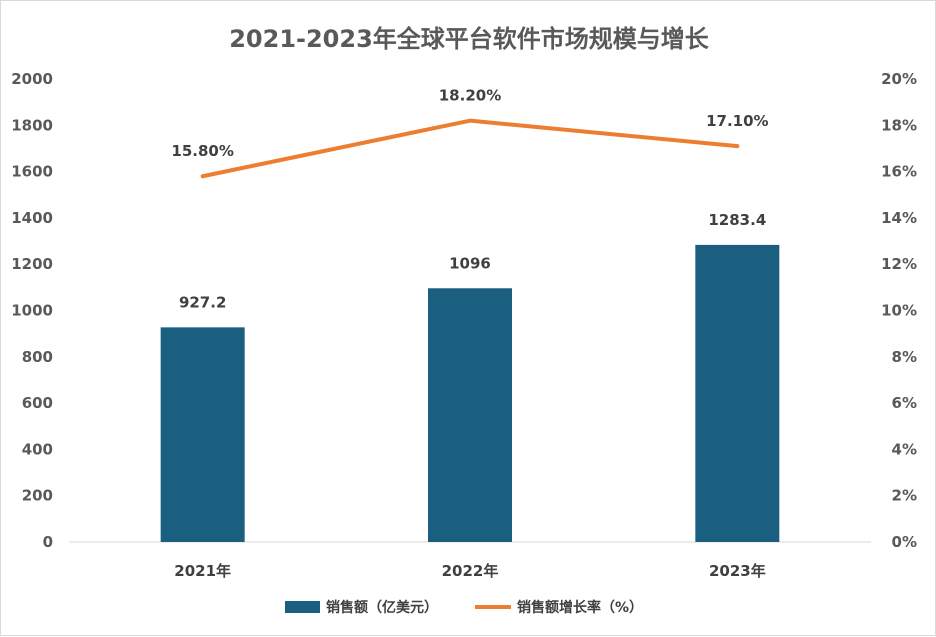  Describe the element at coordinates (470, 96) in the screenshot. I see `line-data-label: 18.20%` at that location.